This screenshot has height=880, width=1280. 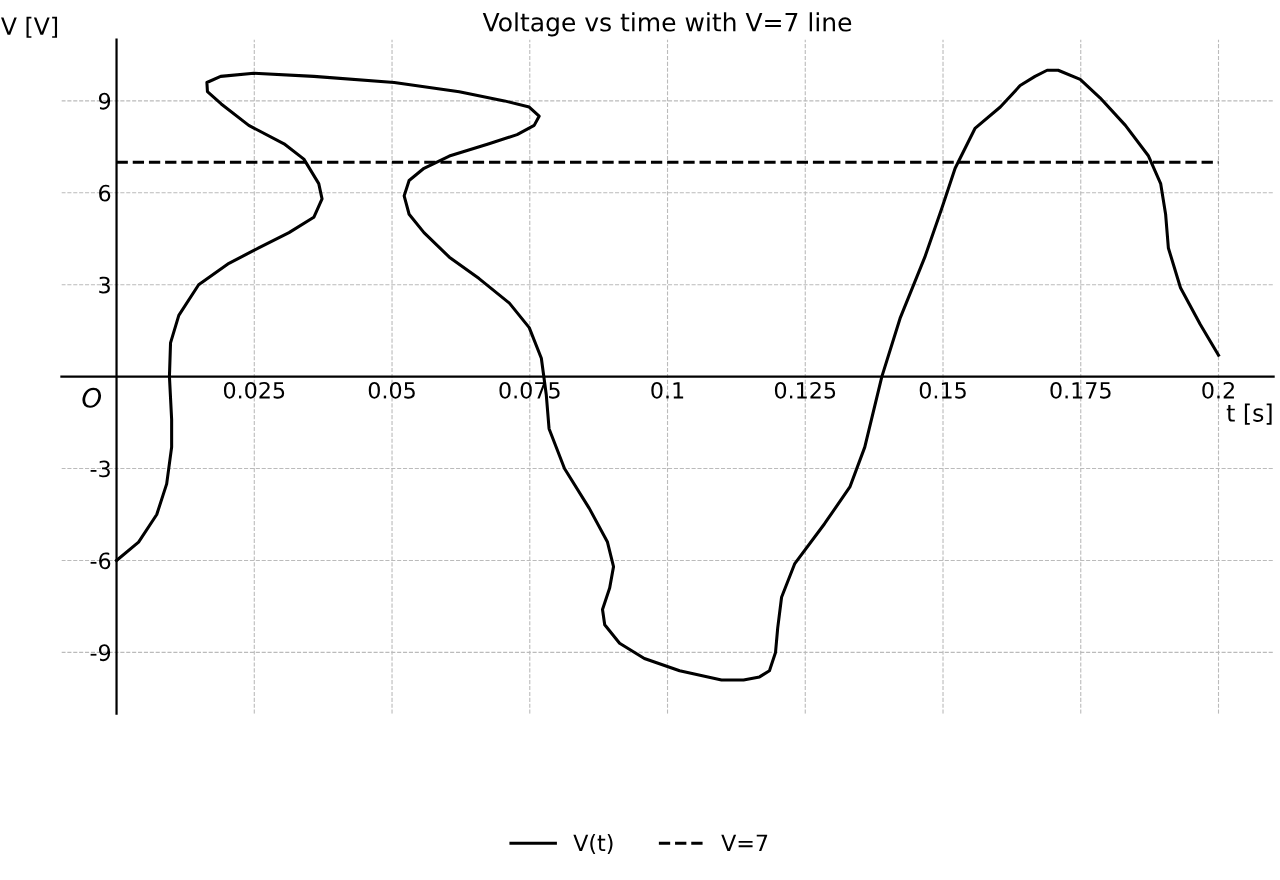 What do you see at coordinates (254, 390) in the screenshot?
I see `x-tick-label: 0.025` at bounding box center [254, 390].